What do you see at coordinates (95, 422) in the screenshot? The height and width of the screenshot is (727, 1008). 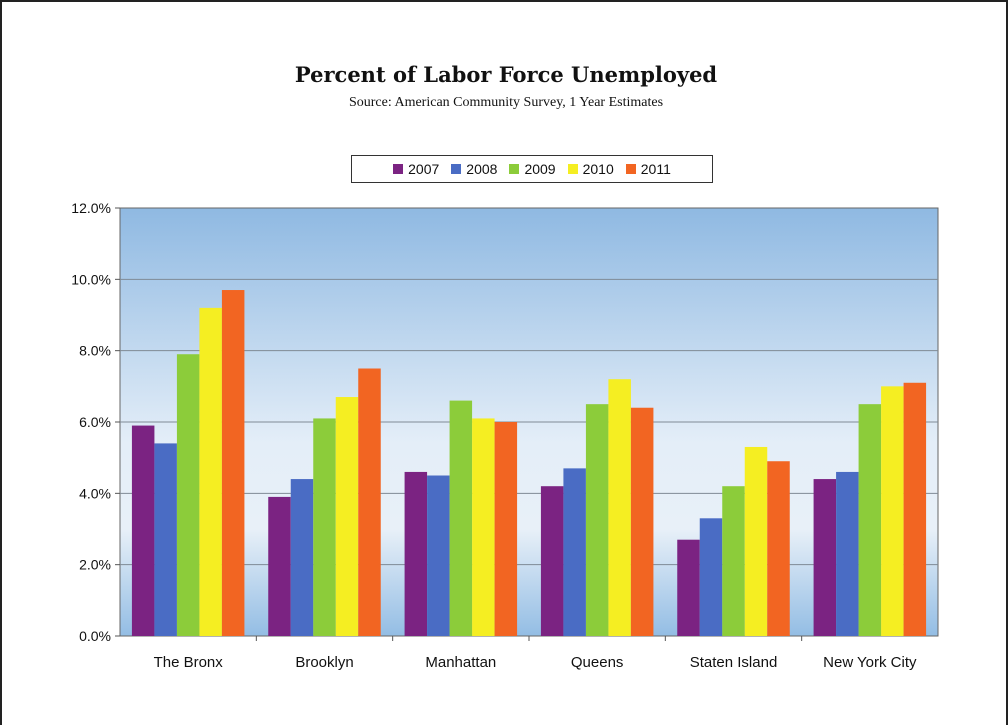 I see `y-tick-label: 6.0%` at bounding box center [95, 422].